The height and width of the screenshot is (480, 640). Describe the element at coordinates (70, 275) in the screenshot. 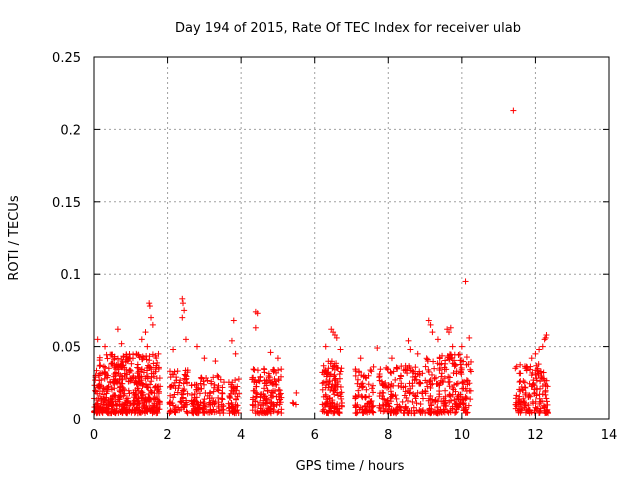

I see `y-tick-label: 0.1` at that location.